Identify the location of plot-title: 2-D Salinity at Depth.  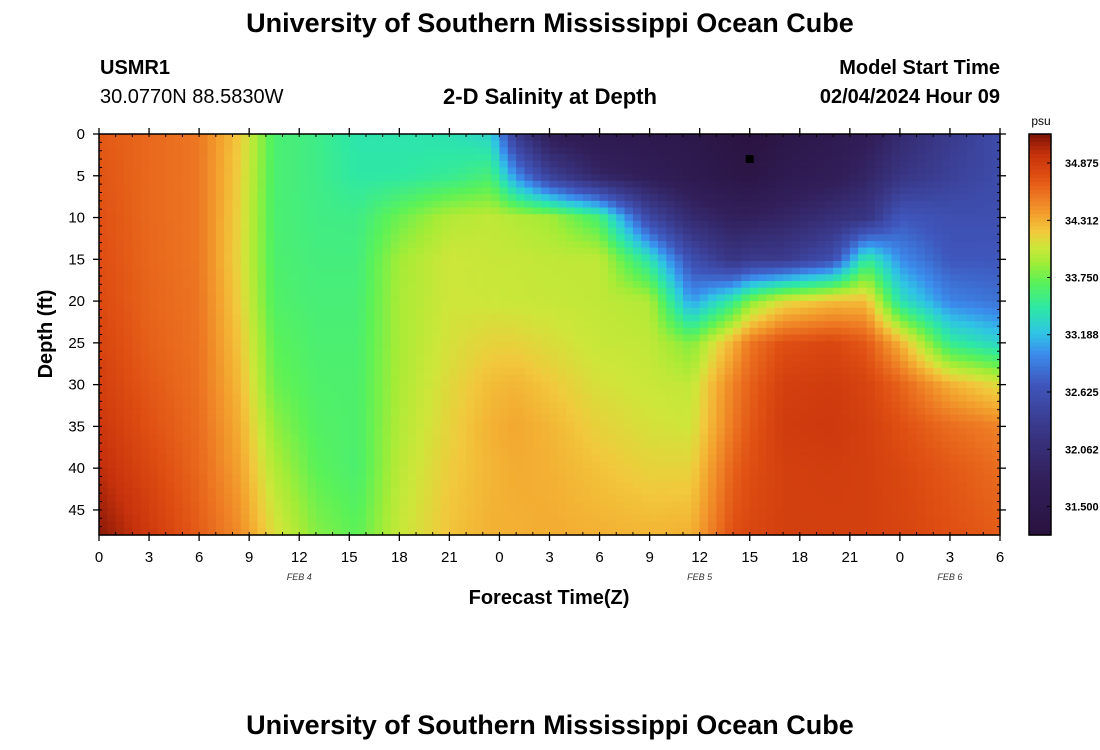
(550, 96).